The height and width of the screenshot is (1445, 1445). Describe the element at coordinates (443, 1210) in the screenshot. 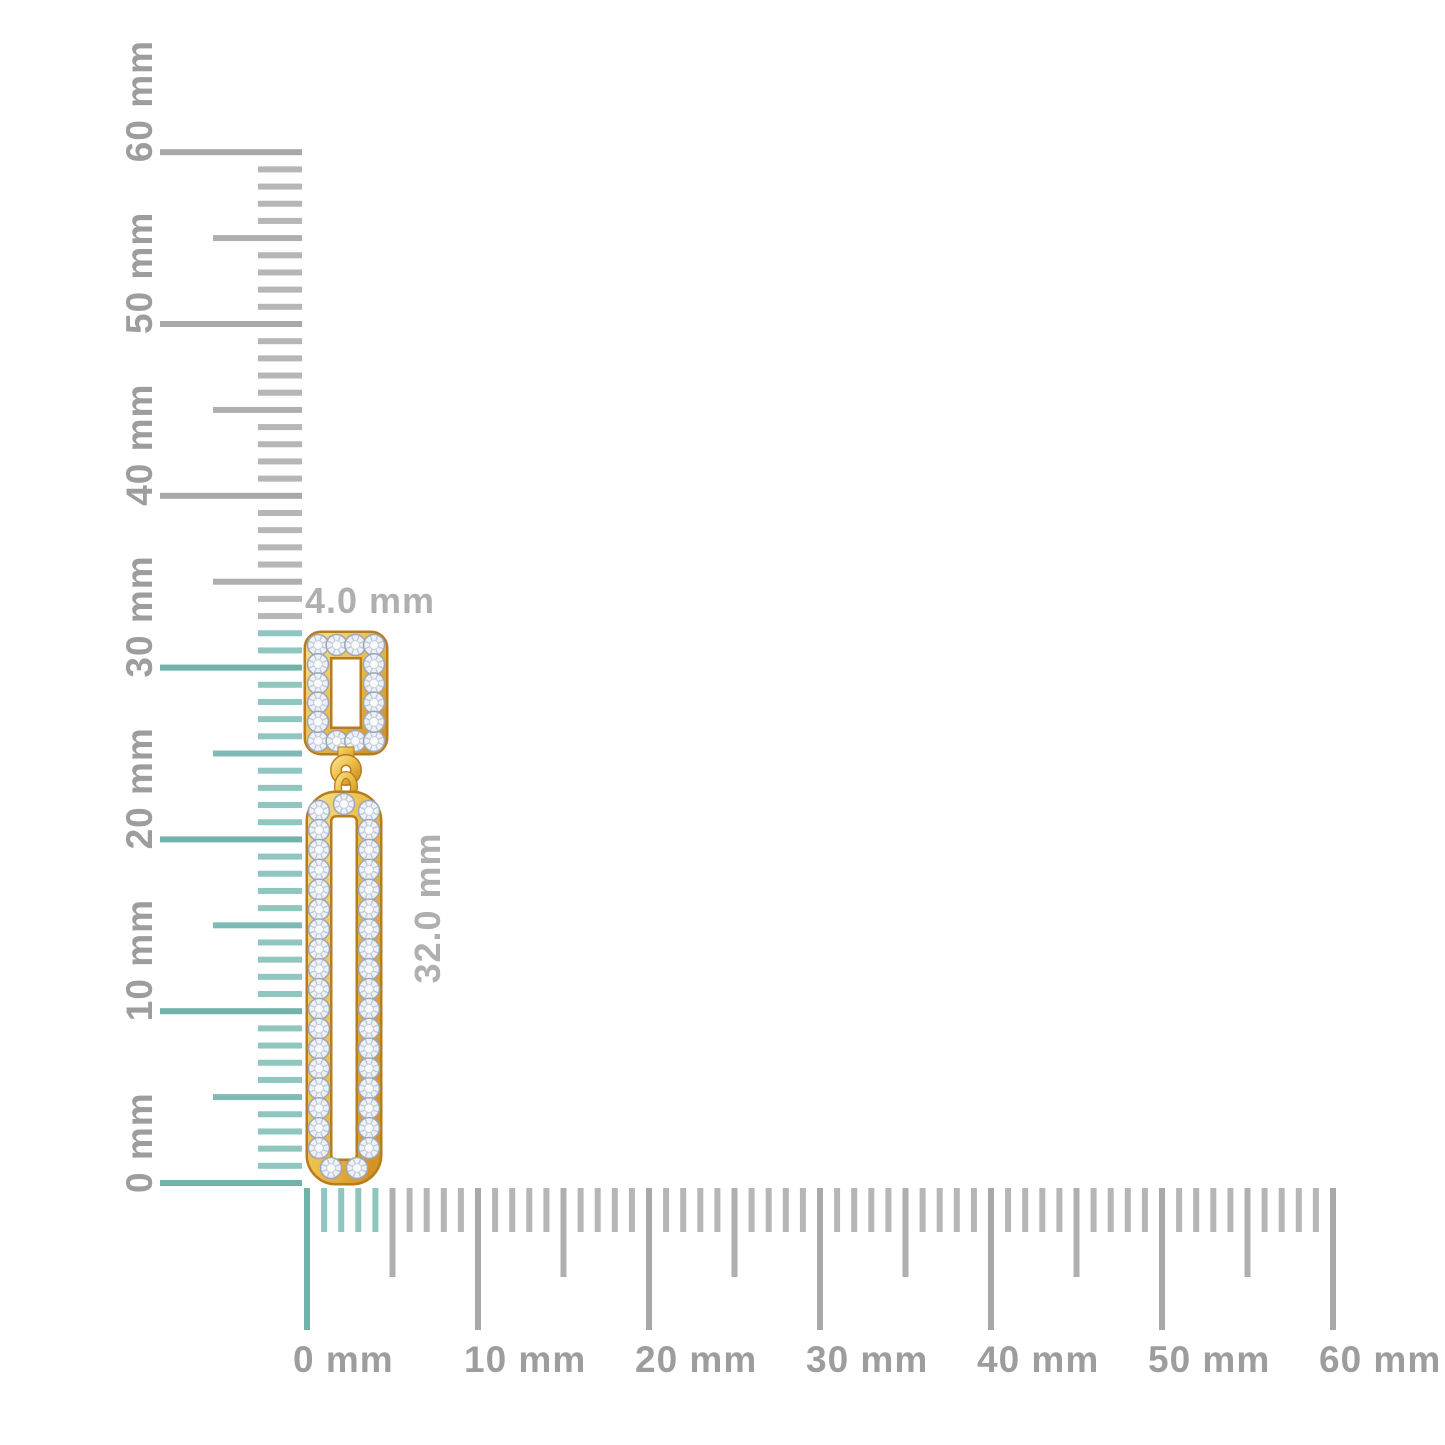

I see `h-ruler-tick-8mm` at that location.